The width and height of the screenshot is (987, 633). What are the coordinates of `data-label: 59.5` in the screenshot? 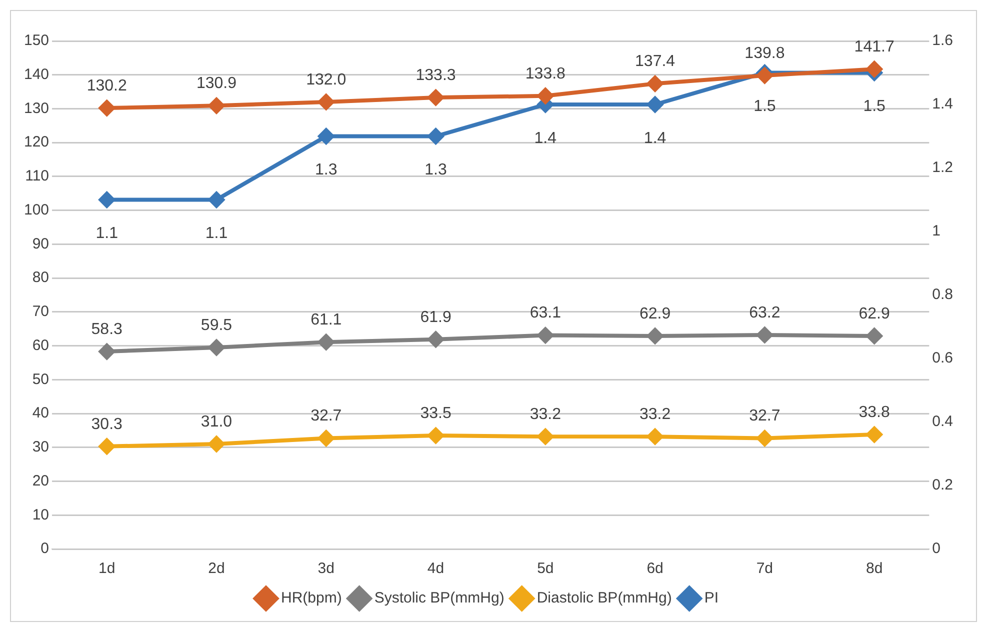 It's located at (216, 325).